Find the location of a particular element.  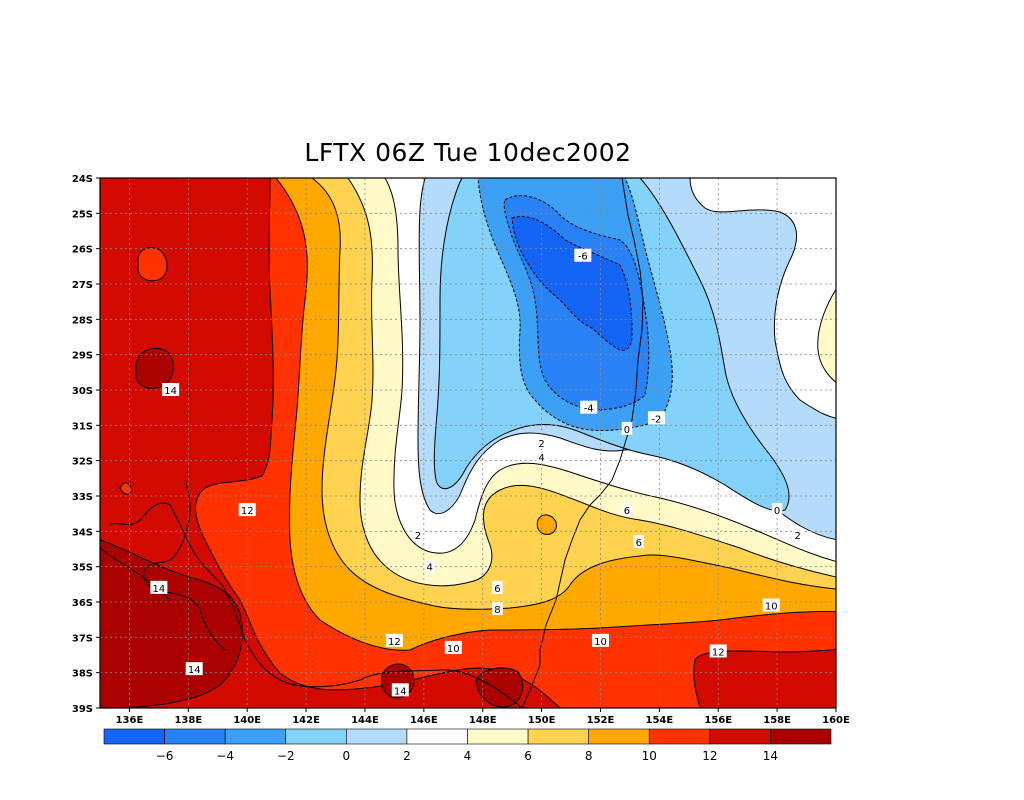

contour-label: 4 is located at coordinates (430, 568).